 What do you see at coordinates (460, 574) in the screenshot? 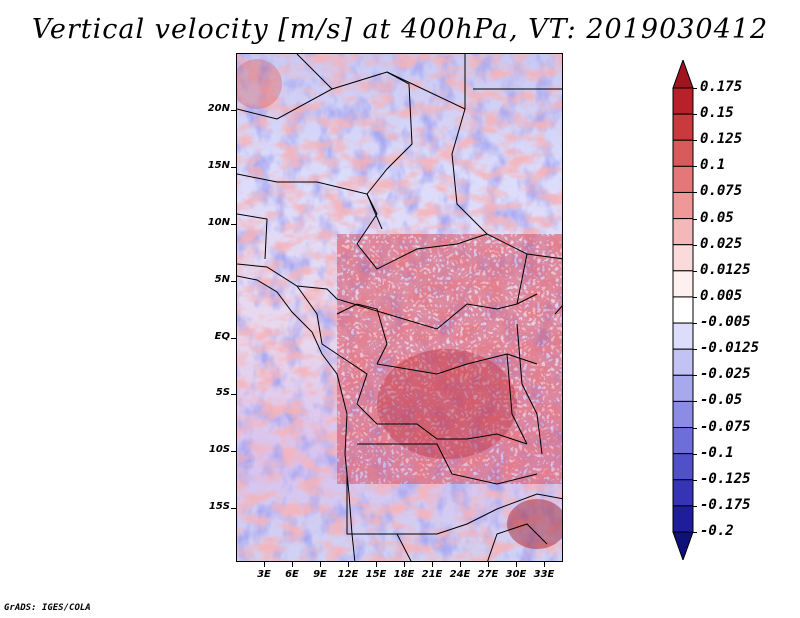
I see `x-tick-label: 24E` at bounding box center [460, 574].